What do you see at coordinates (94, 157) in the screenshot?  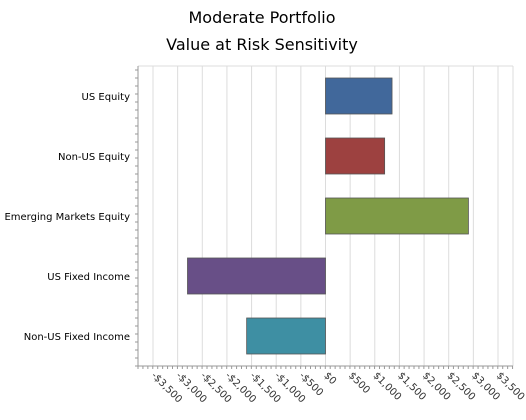 I see `category-label: Non-US Equity` at bounding box center [94, 157].